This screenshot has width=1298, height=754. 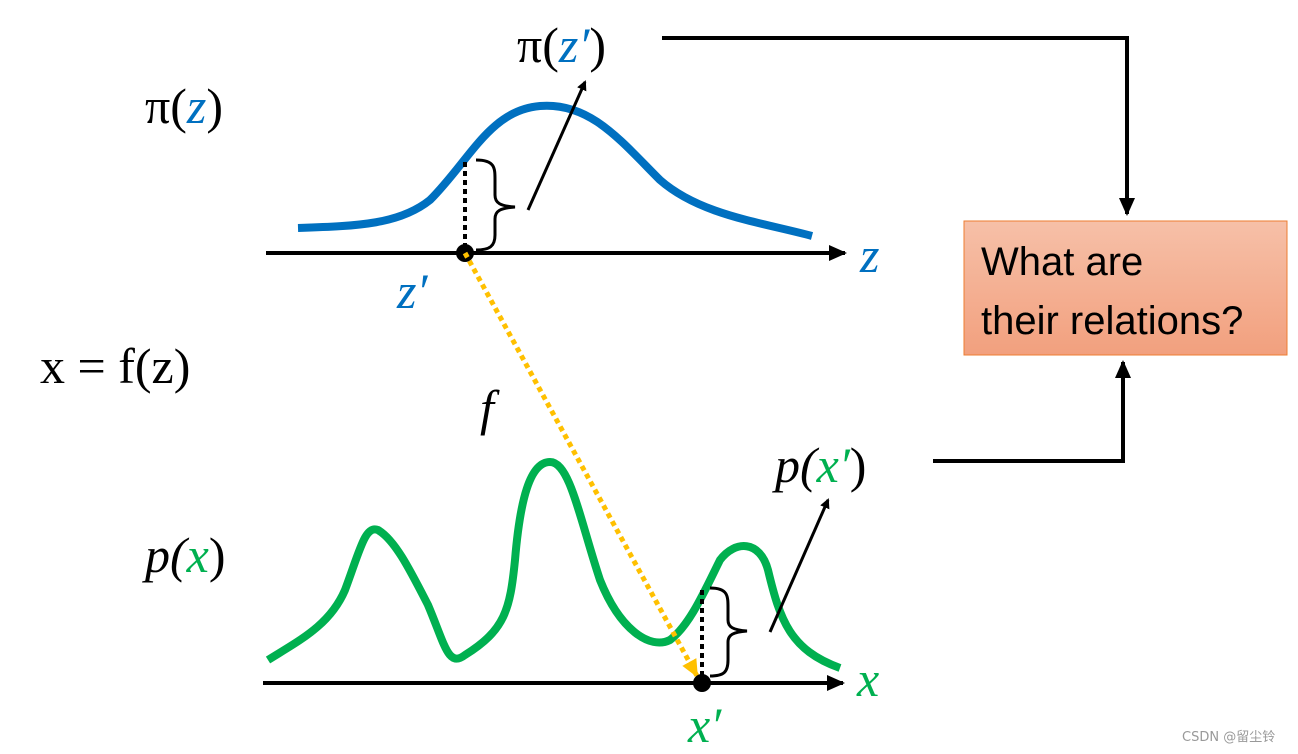 I want to click on density-label: p(x′), so click(x=819, y=465).